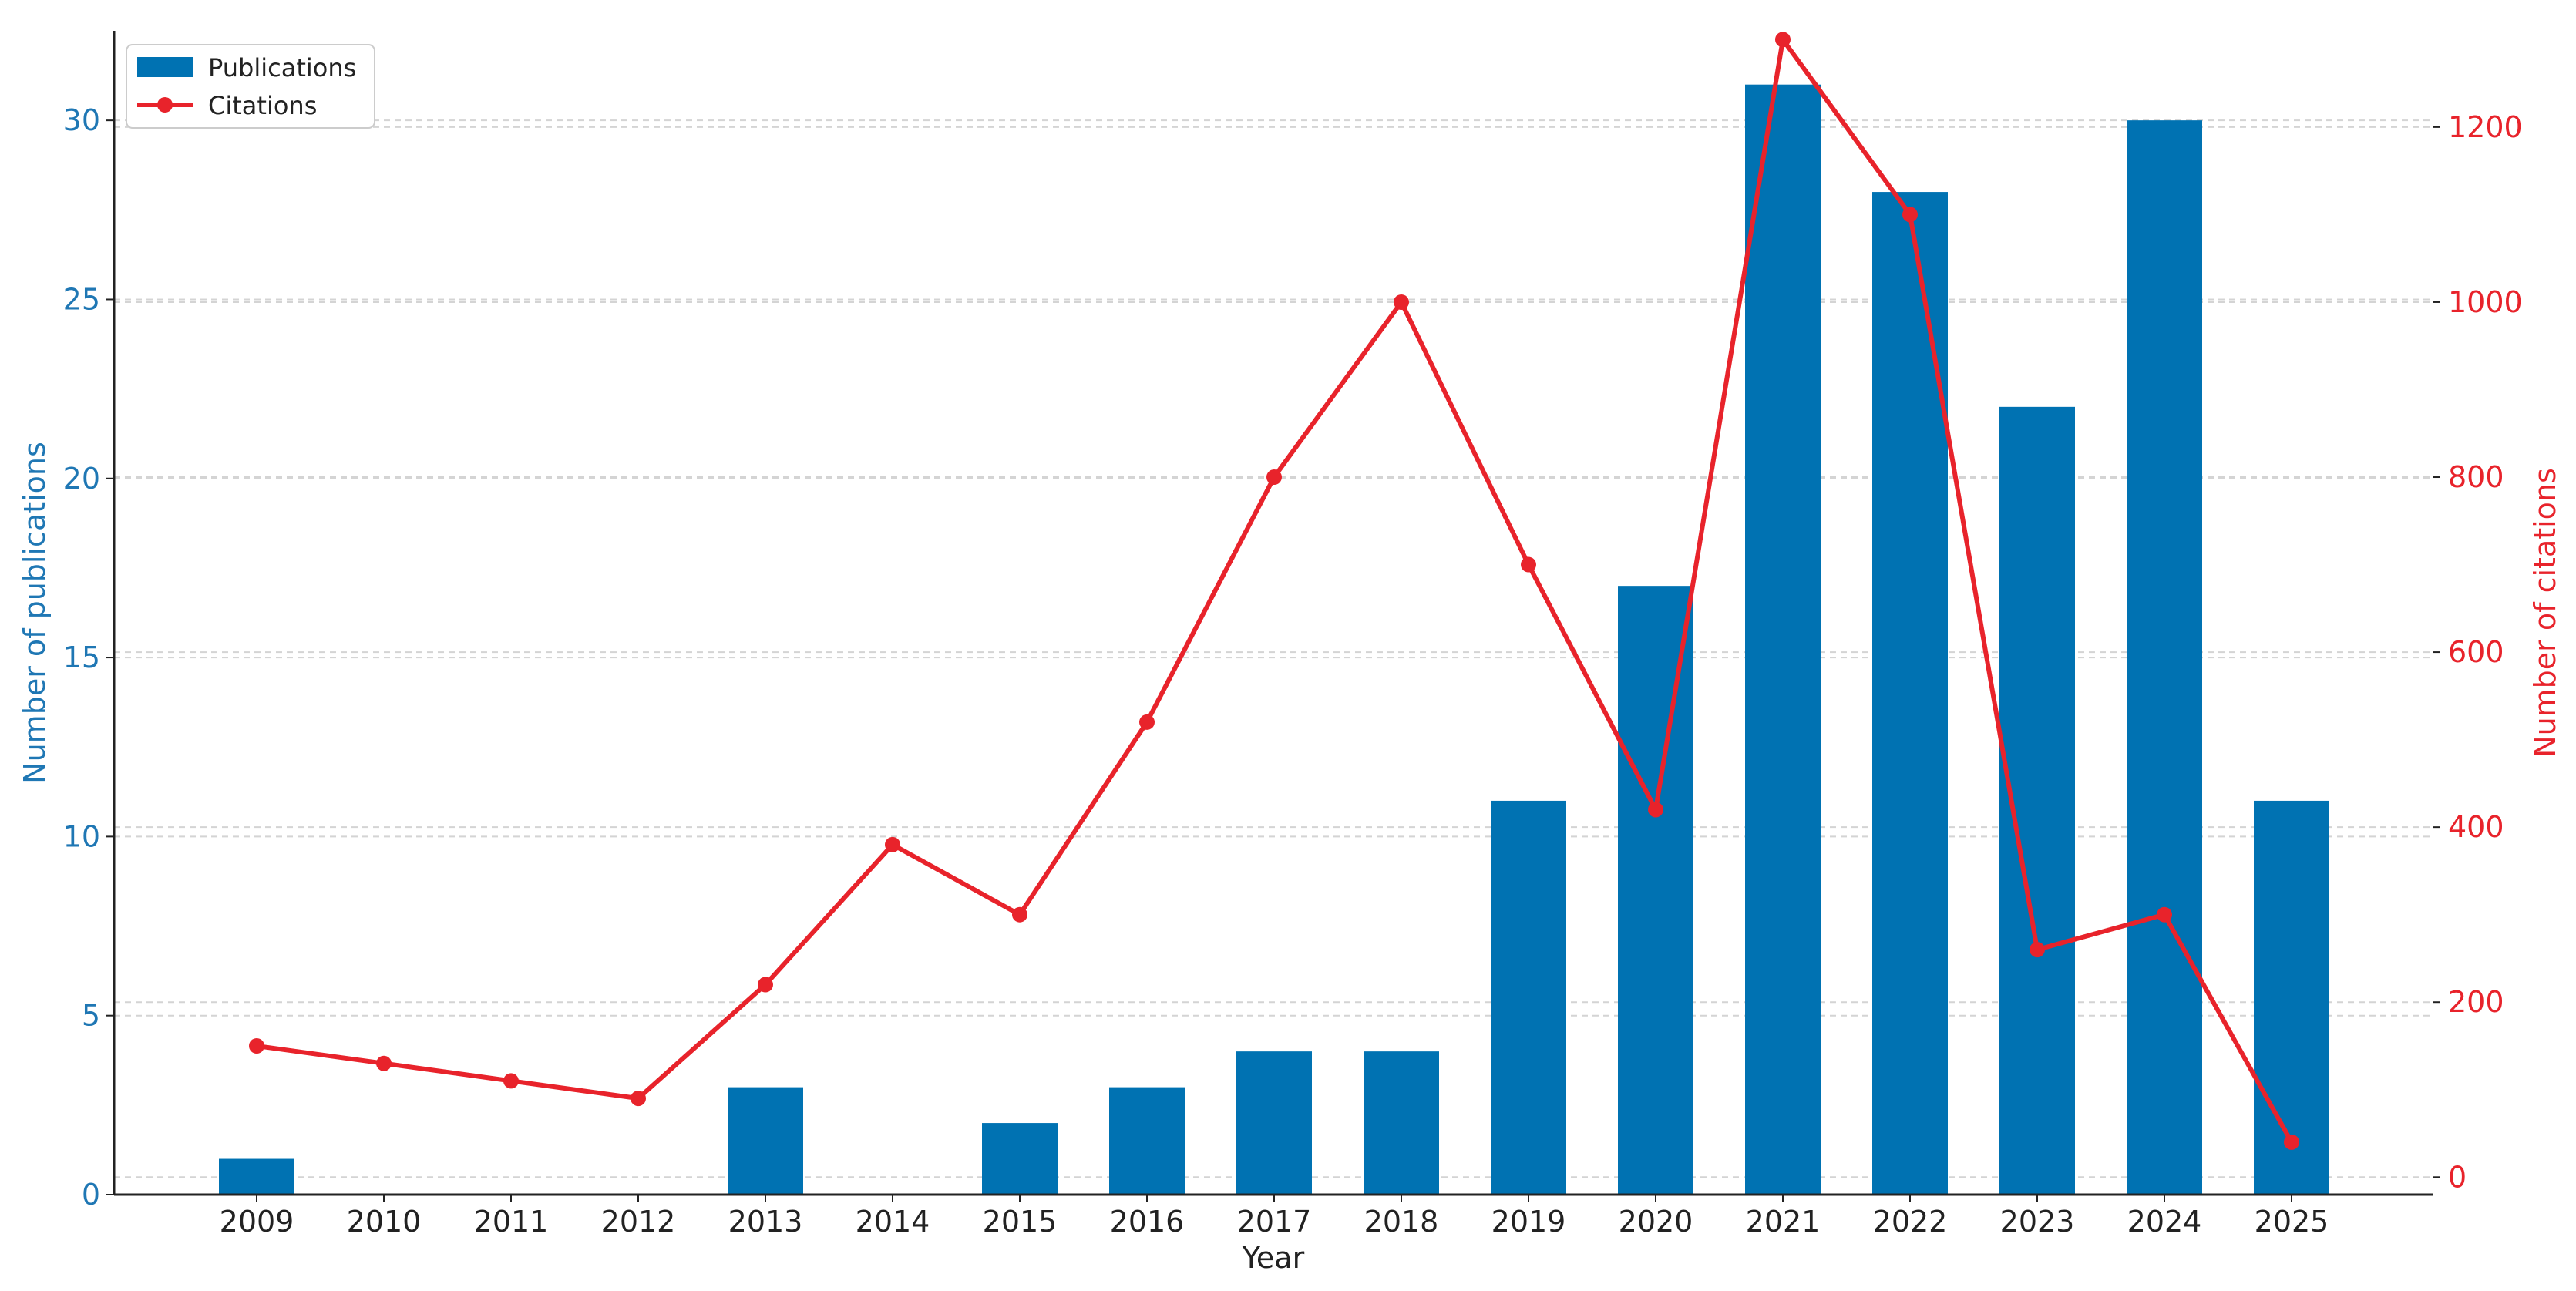 The height and width of the screenshot is (1291, 2576). What do you see at coordinates (2476, 827) in the screenshot?
I see `right-y-tick-label: 400` at bounding box center [2476, 827].